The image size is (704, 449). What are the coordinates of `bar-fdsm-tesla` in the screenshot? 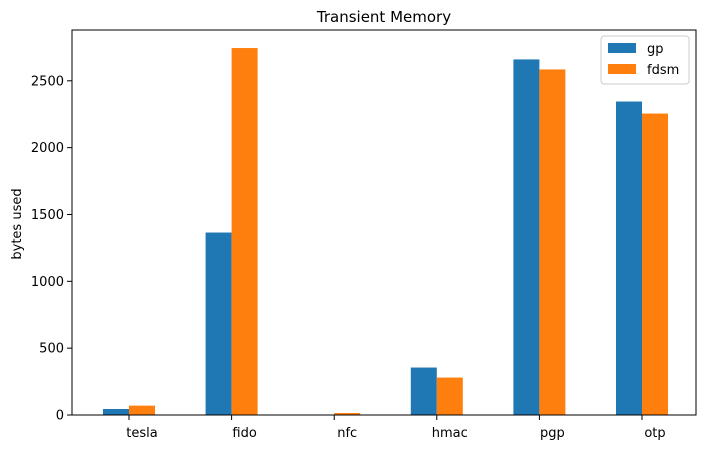 It's located at (142, 410).